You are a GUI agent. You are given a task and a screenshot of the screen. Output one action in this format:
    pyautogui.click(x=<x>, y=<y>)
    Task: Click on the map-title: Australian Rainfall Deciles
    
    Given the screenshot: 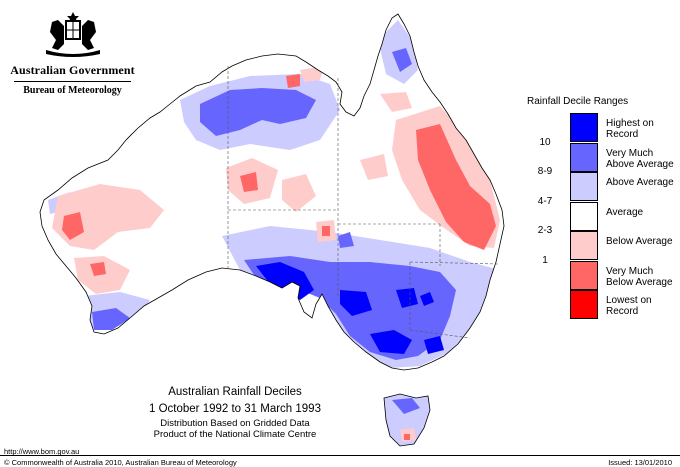 What is the action you would take?
    pyautogui.click(x=235, y=392)
    